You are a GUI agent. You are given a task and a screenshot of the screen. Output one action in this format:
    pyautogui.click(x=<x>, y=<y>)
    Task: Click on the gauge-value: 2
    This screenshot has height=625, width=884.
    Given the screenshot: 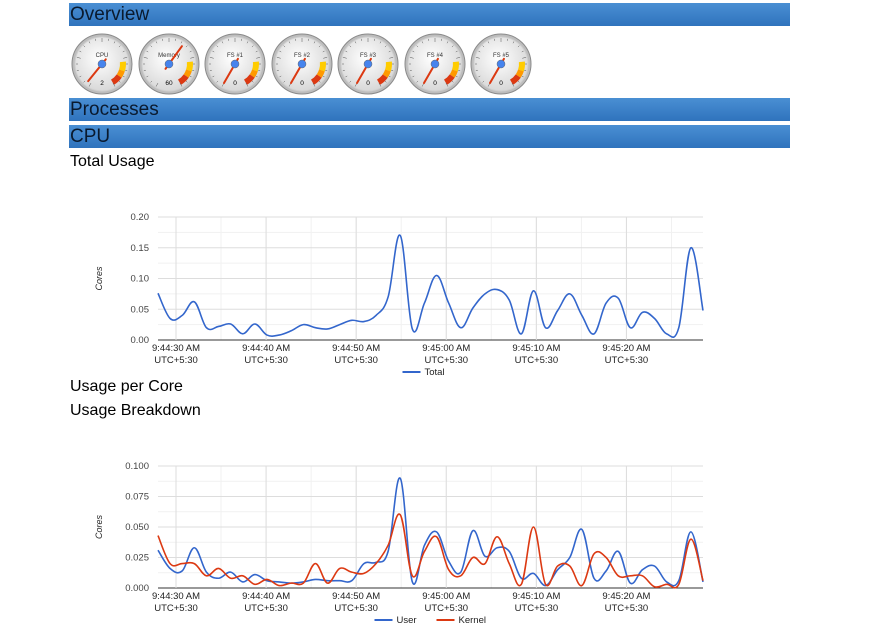 What is the action you would take?
    pyautogui.click(x=102, y=83)
    